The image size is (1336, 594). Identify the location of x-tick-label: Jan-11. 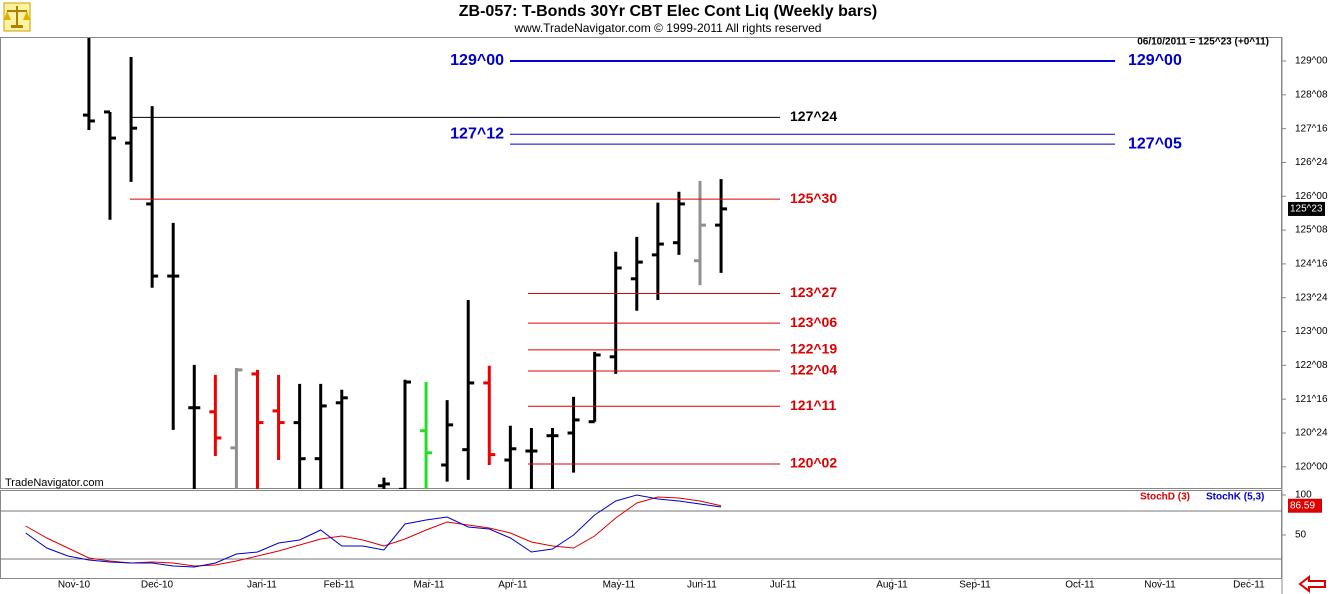
(262, 585).